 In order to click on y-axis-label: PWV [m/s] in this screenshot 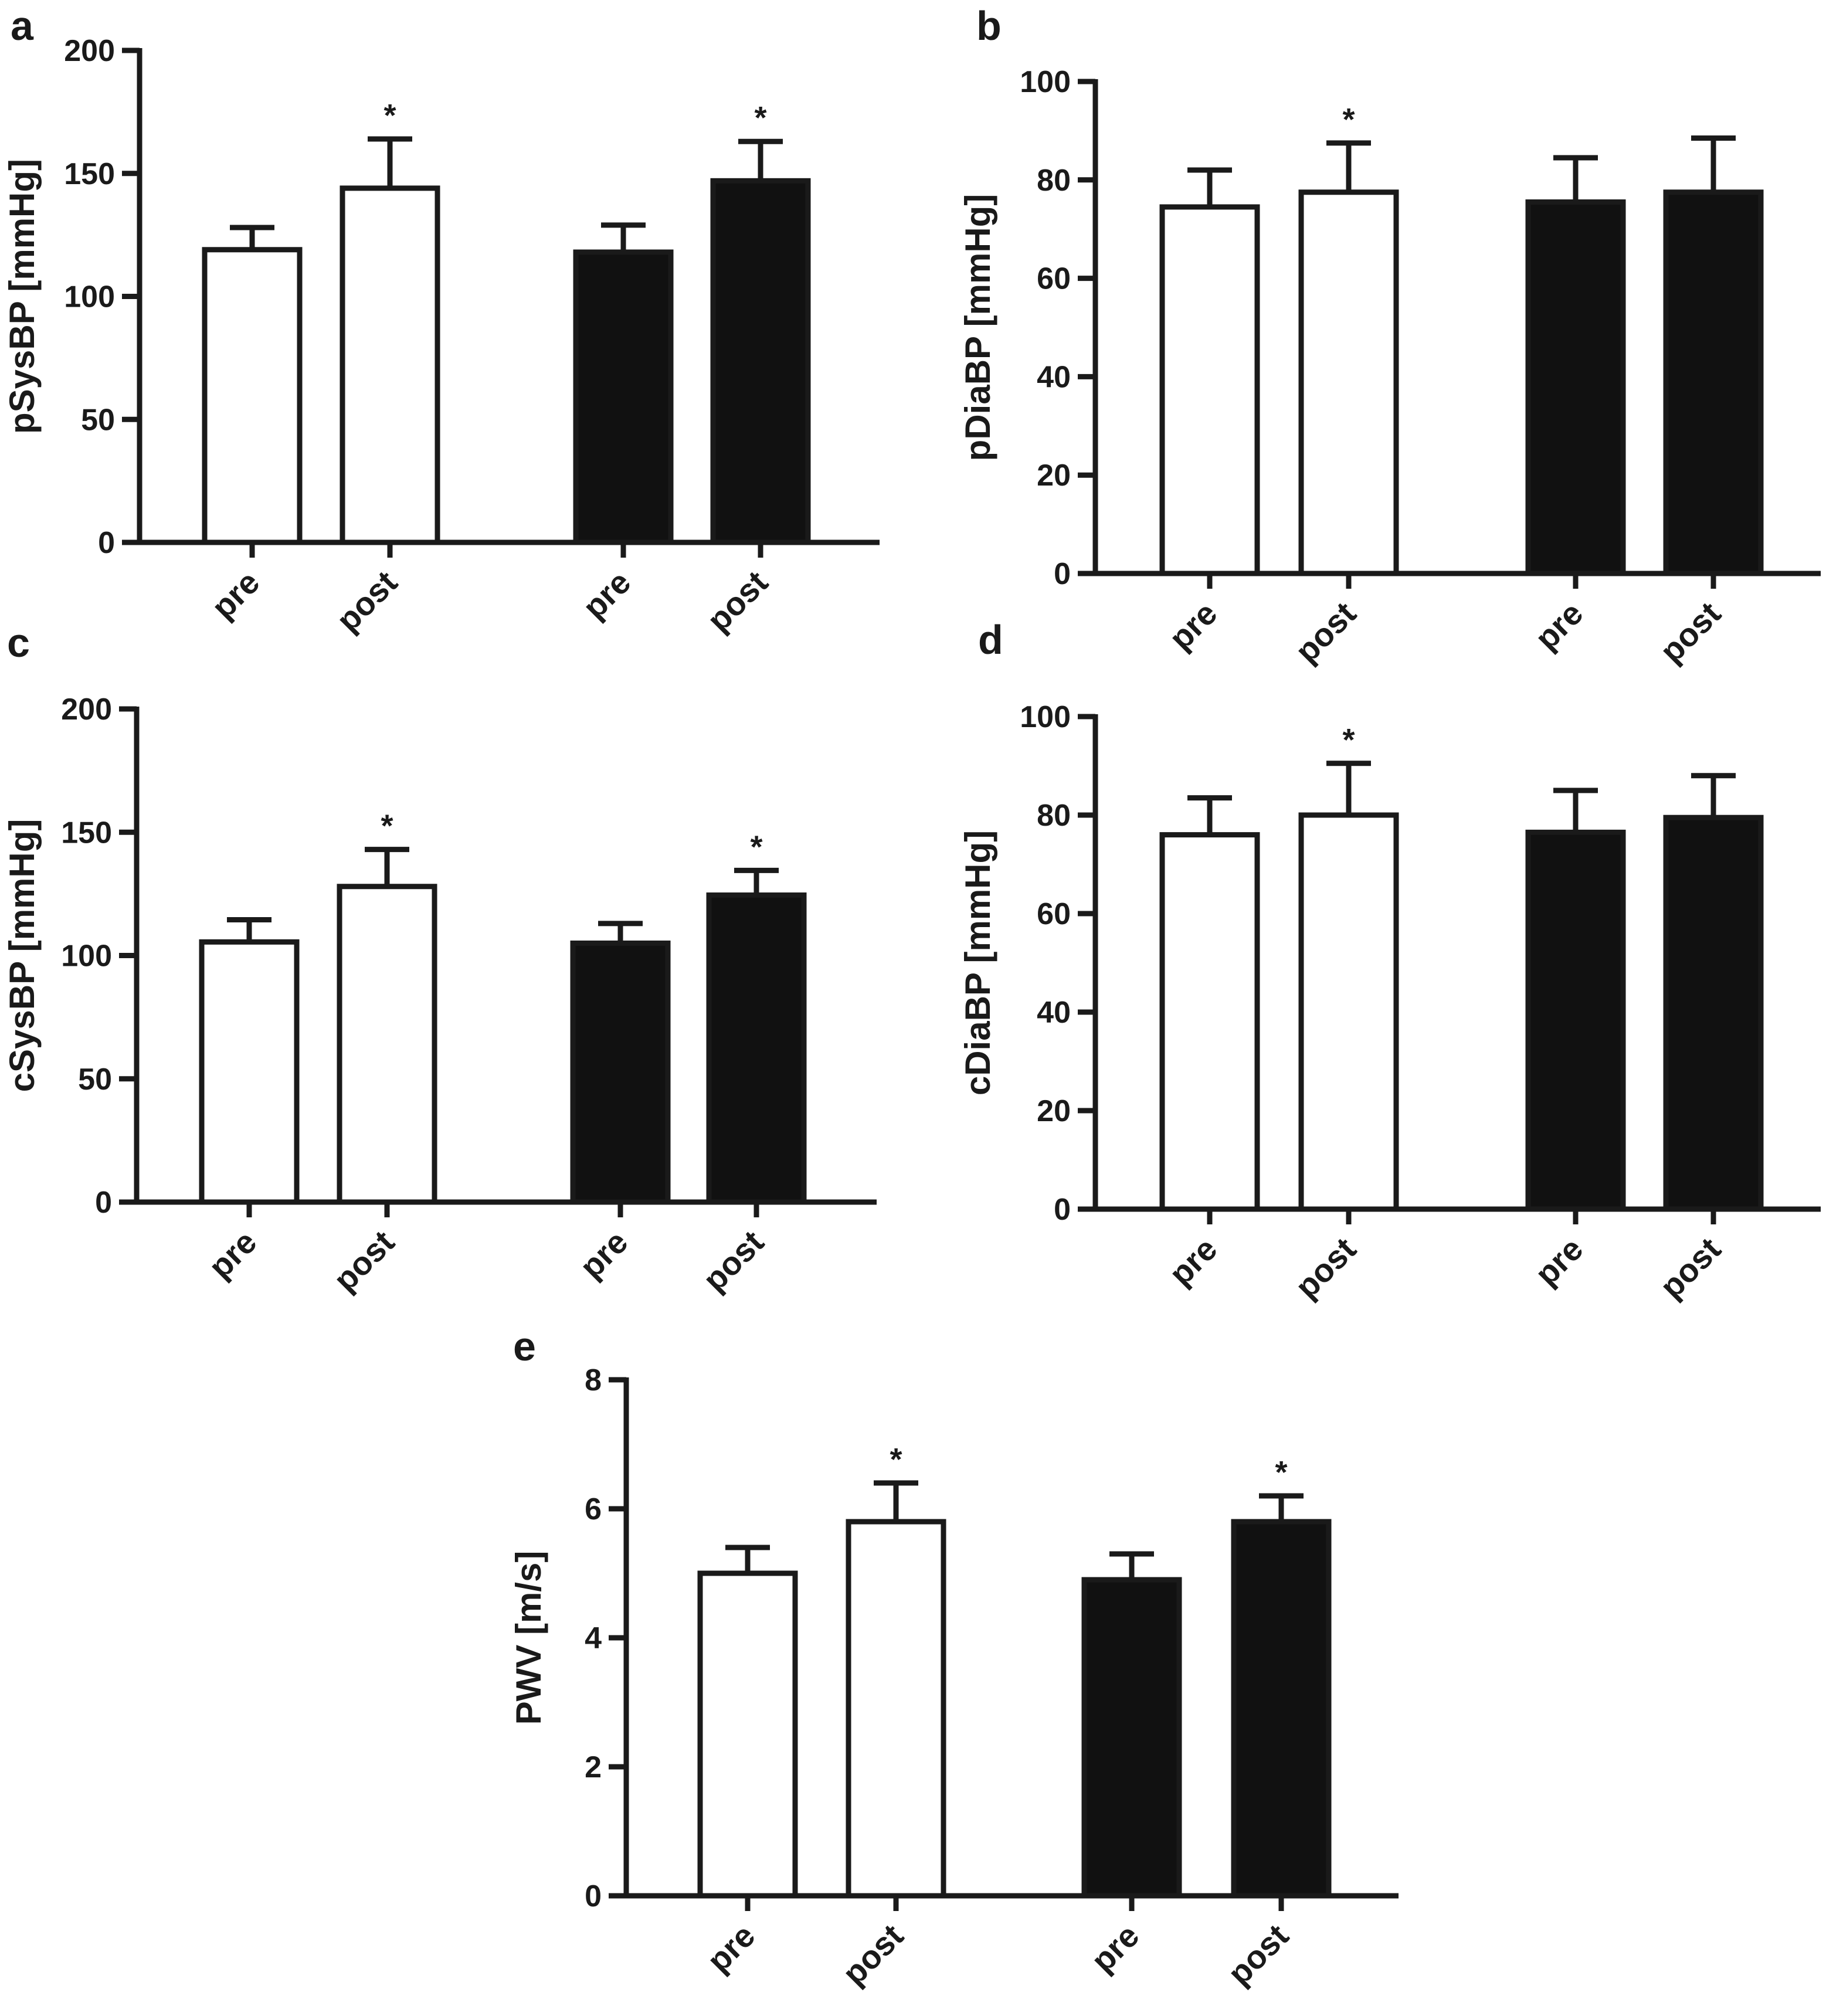, I will do `click(528, 1638)`.